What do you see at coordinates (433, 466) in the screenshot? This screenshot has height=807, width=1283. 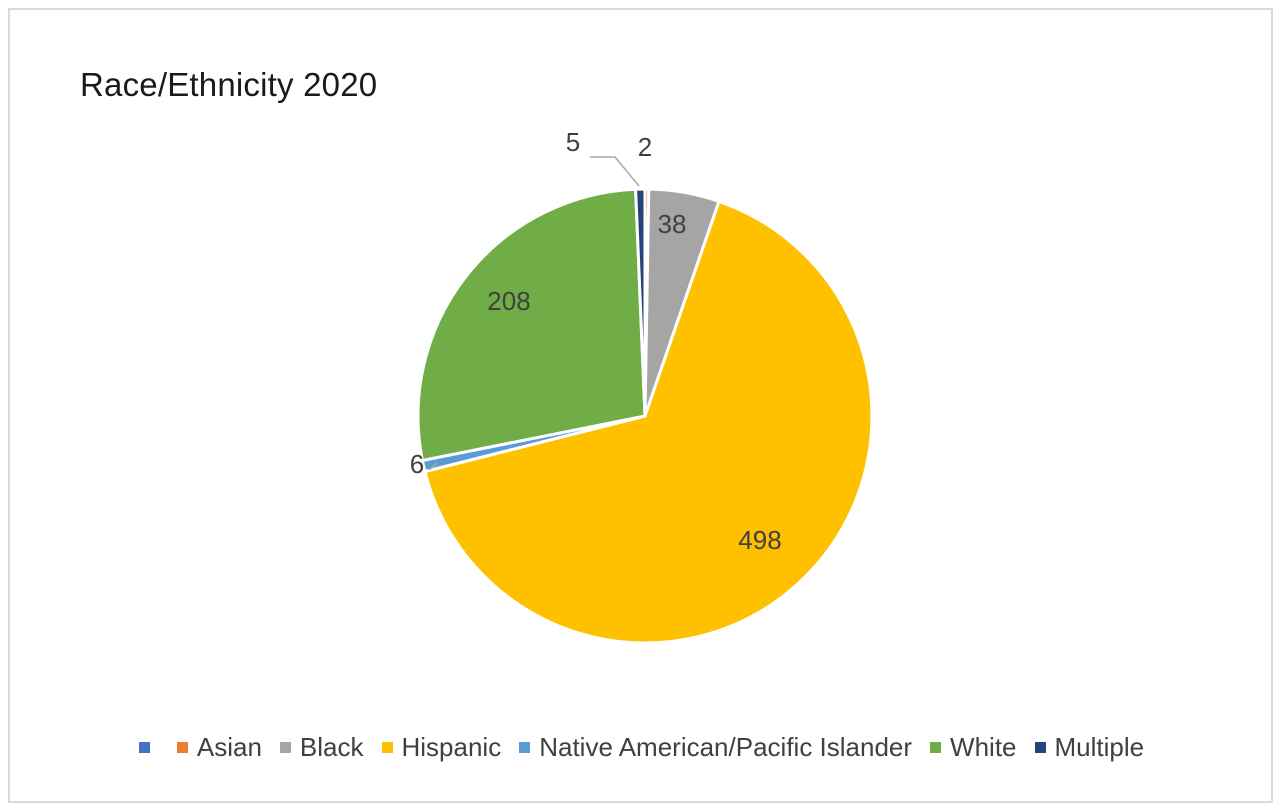 I see `leader-line-native-american-pacific-islander` at bounding box center [433, 466].